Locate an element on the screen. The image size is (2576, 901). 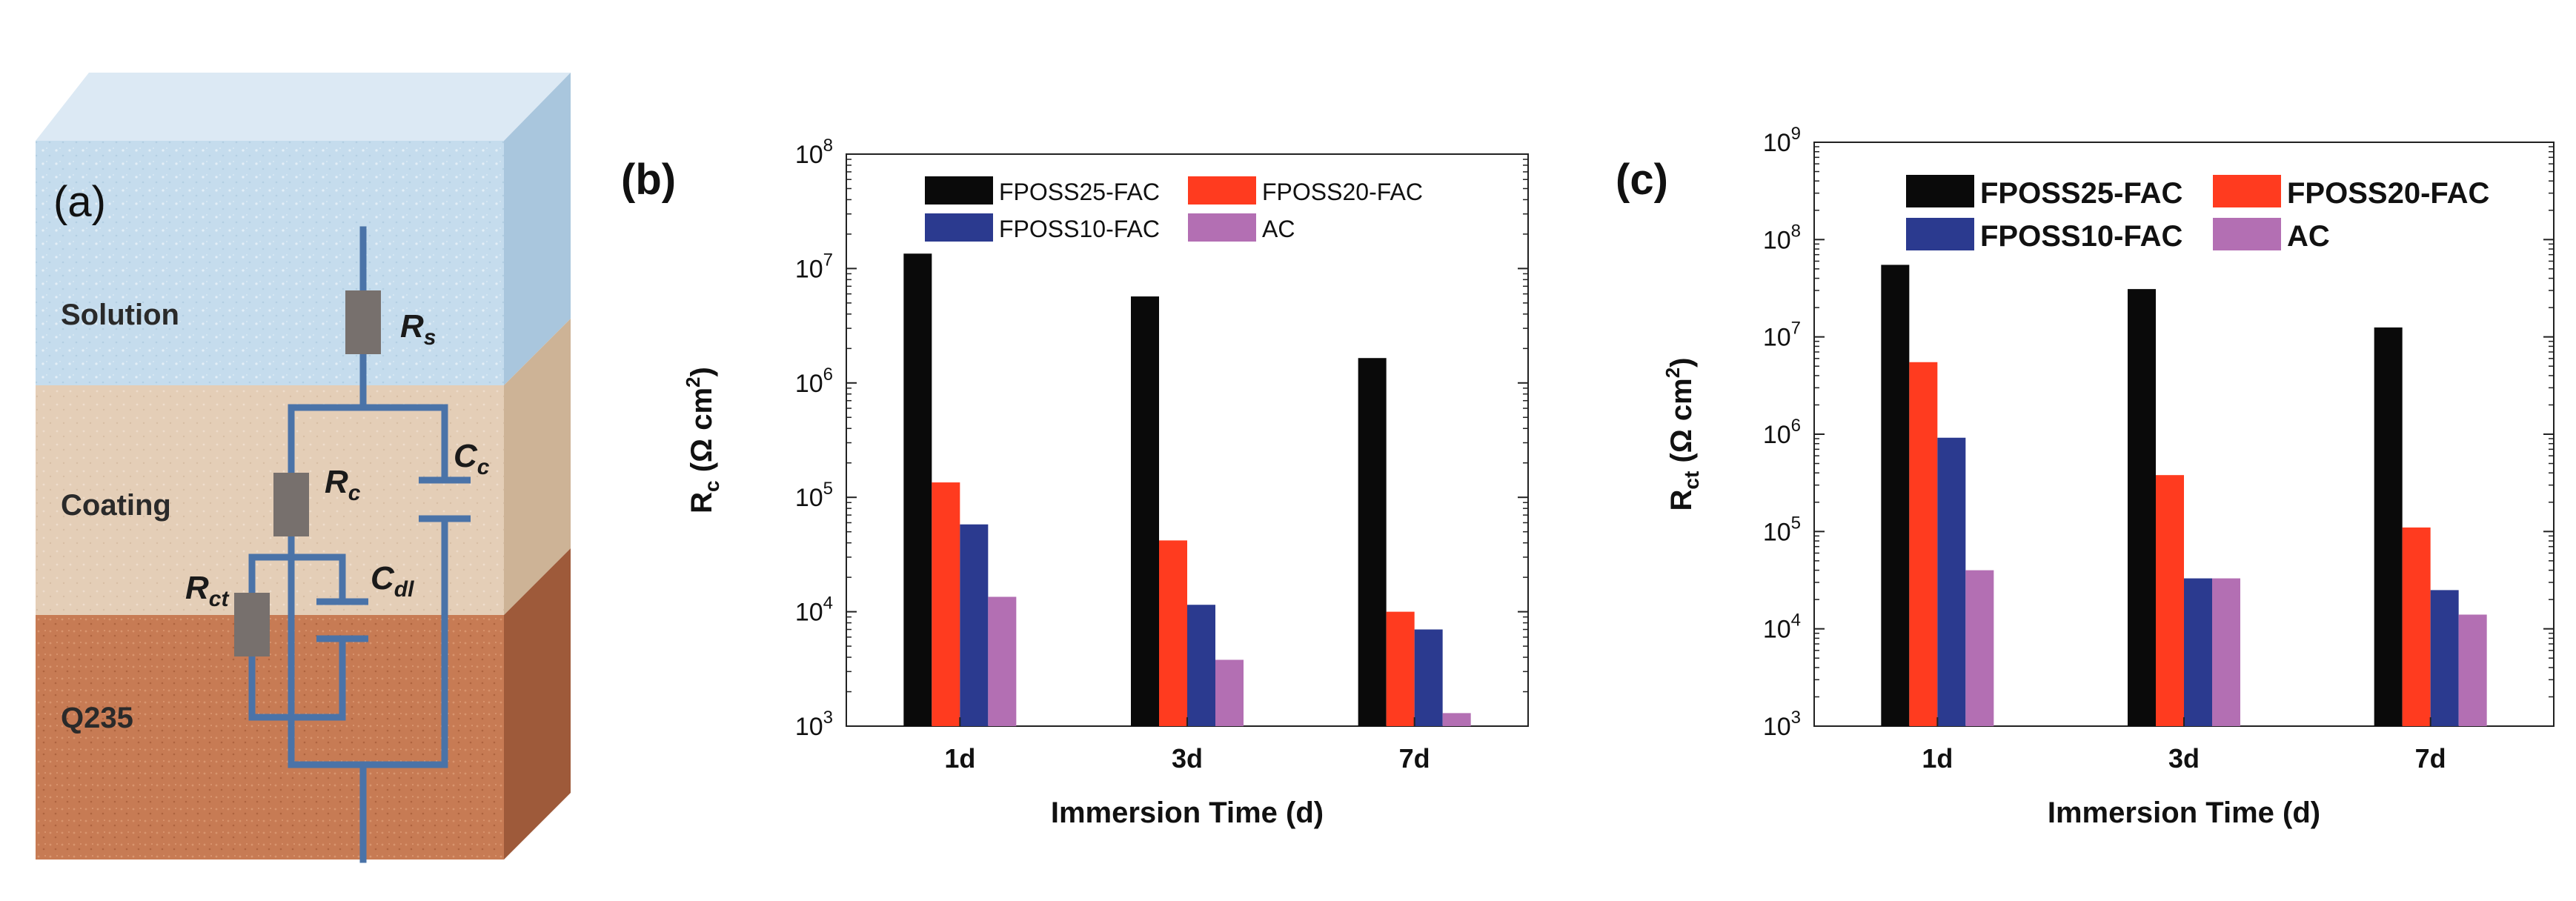
chart-c-ytick-label: 10³ is located at coordinates (1782, 724).